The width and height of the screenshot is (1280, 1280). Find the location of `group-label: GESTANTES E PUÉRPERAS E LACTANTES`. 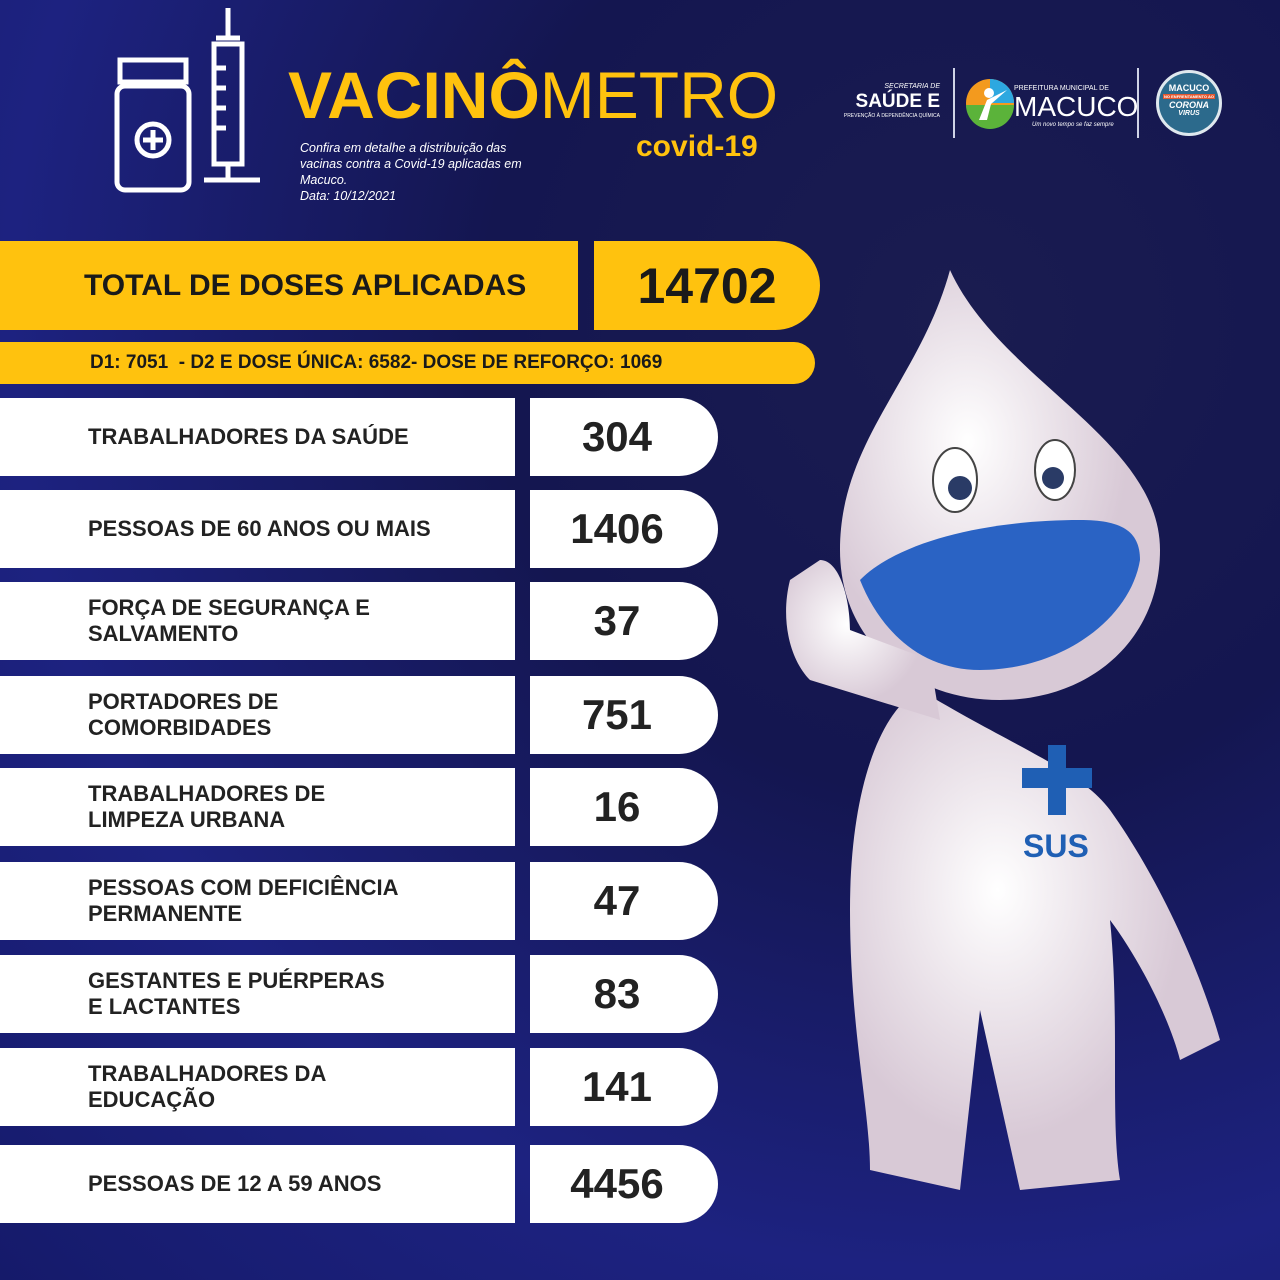

group-label: GESTANTES E PUÉRPERAS E LACTANTES is located at coordinates (257, 994).